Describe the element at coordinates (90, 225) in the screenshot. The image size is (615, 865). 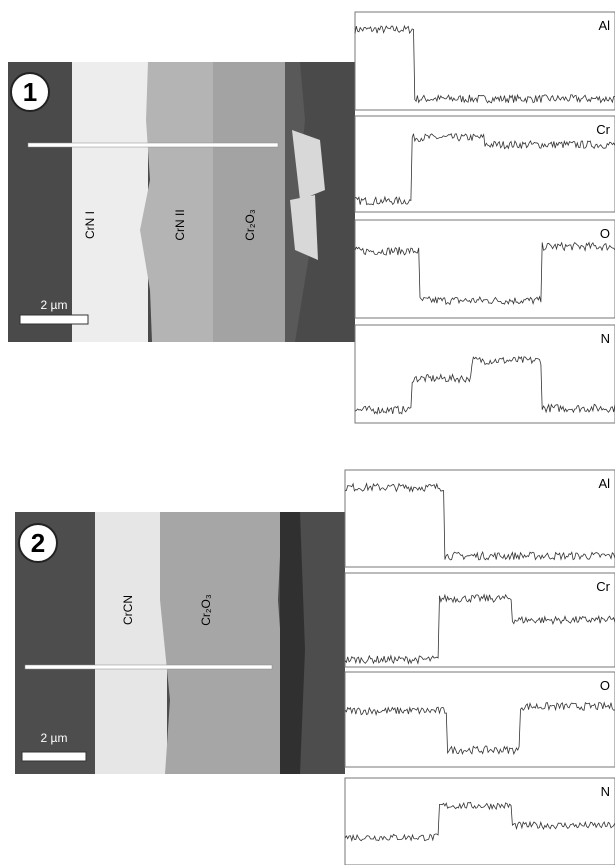
I see `layer-label: CrN I` at that location.